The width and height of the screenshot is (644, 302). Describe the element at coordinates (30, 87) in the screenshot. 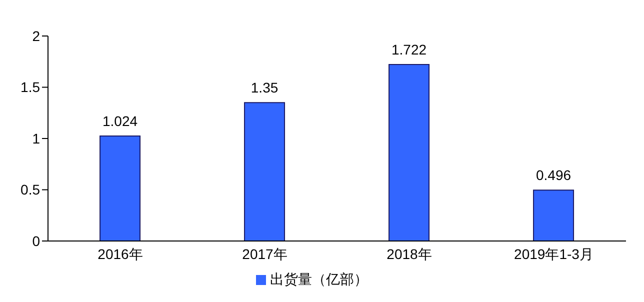

I see `y-tick-label: 1.5` at that location.